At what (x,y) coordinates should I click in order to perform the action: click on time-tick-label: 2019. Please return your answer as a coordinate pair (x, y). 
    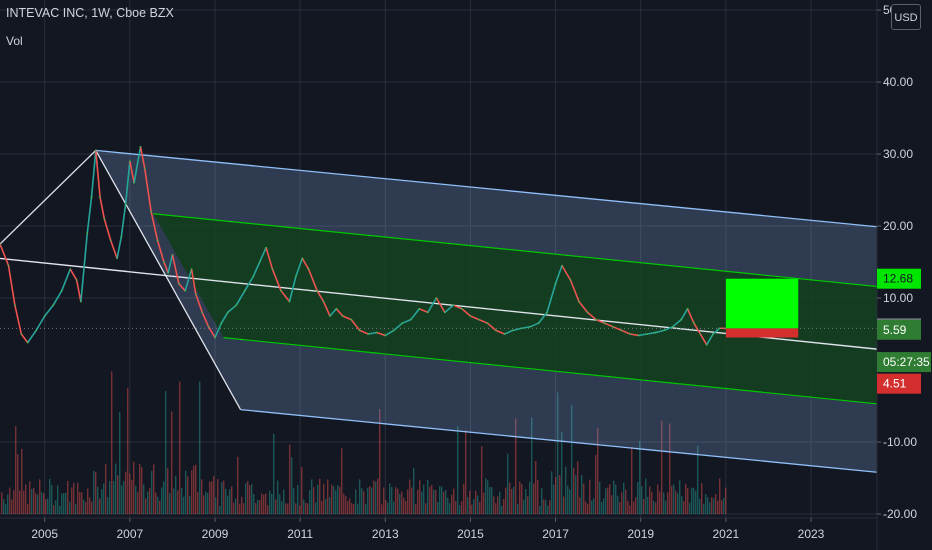
    Looking at the image, I should click on (640, 534).